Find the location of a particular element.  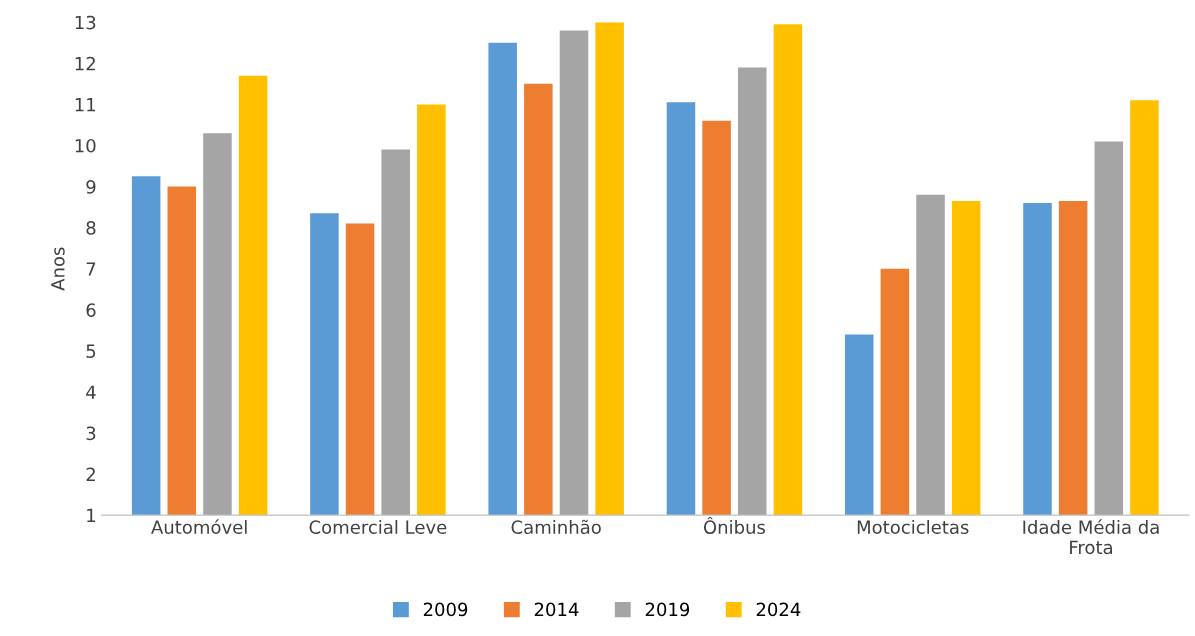

y-tick-label: 4 is located at coordinates (91, 392).